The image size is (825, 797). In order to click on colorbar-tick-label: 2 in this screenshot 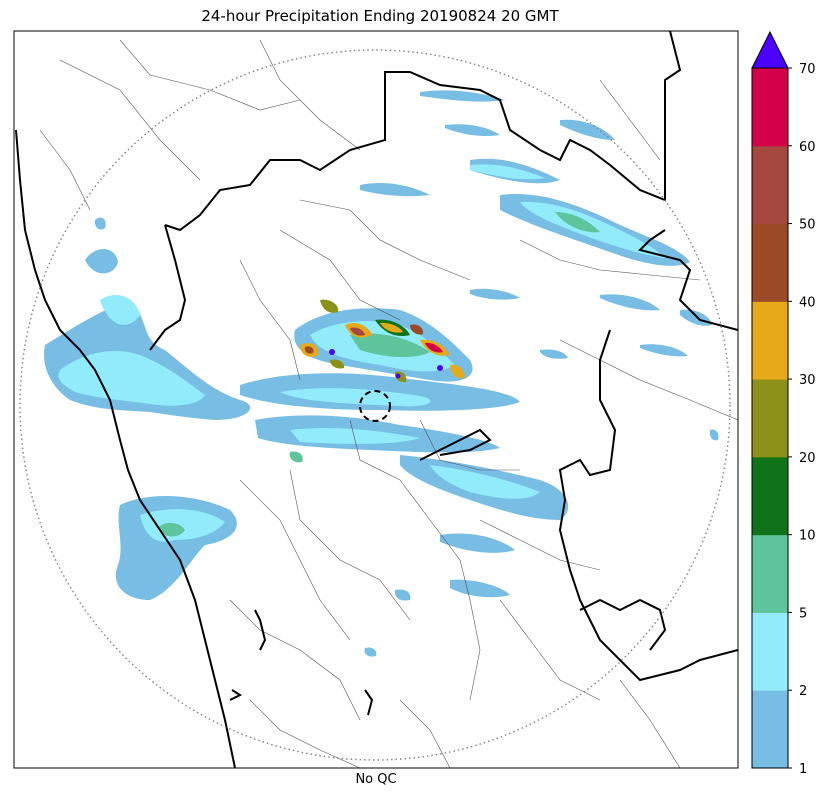, I will do `click(803, 691)`.